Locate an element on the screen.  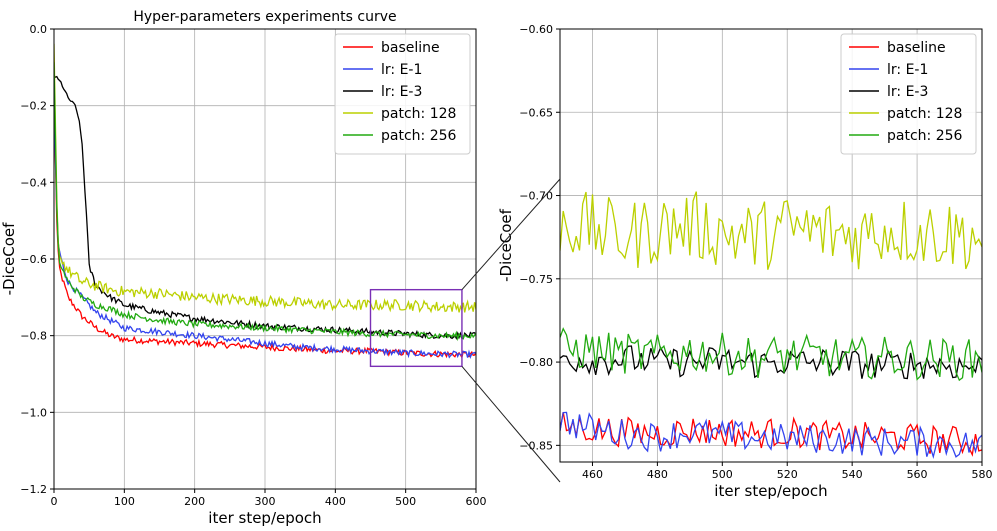
zoom-ytick-label-0: −0.60 is located at coordinates (536, 29).